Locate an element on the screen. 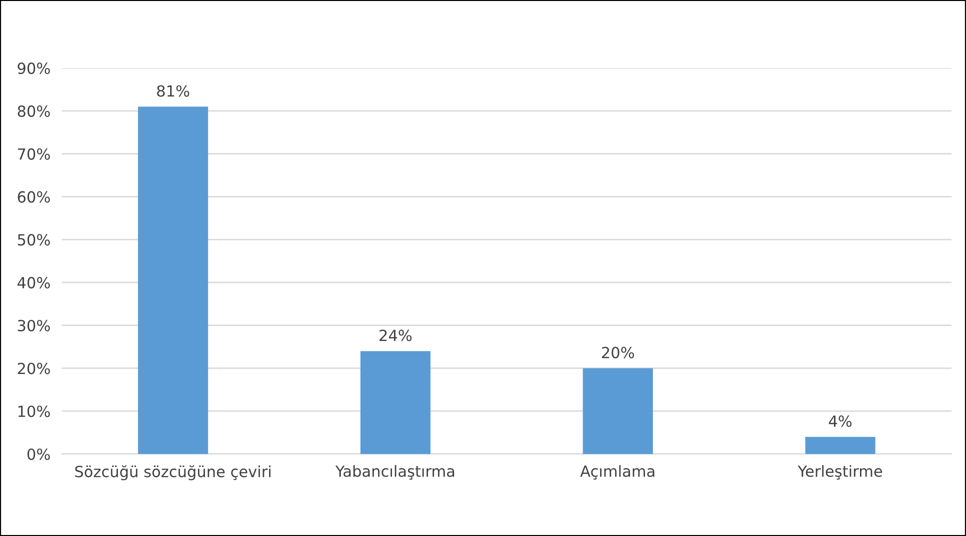  y-tick-label: 90% is located at coordinates (34, 68).